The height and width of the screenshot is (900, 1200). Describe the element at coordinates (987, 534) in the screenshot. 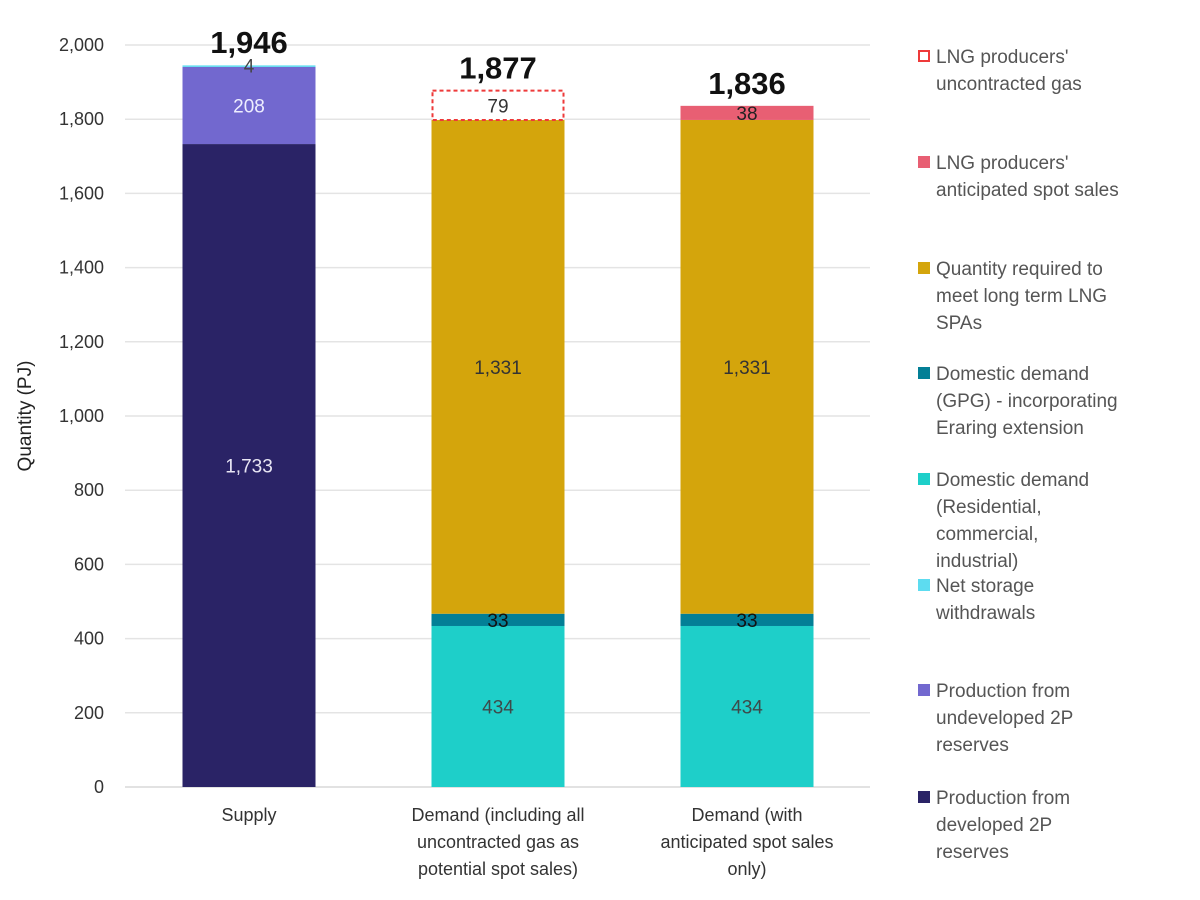

I see `legend-label-line: commercial,` at that location.